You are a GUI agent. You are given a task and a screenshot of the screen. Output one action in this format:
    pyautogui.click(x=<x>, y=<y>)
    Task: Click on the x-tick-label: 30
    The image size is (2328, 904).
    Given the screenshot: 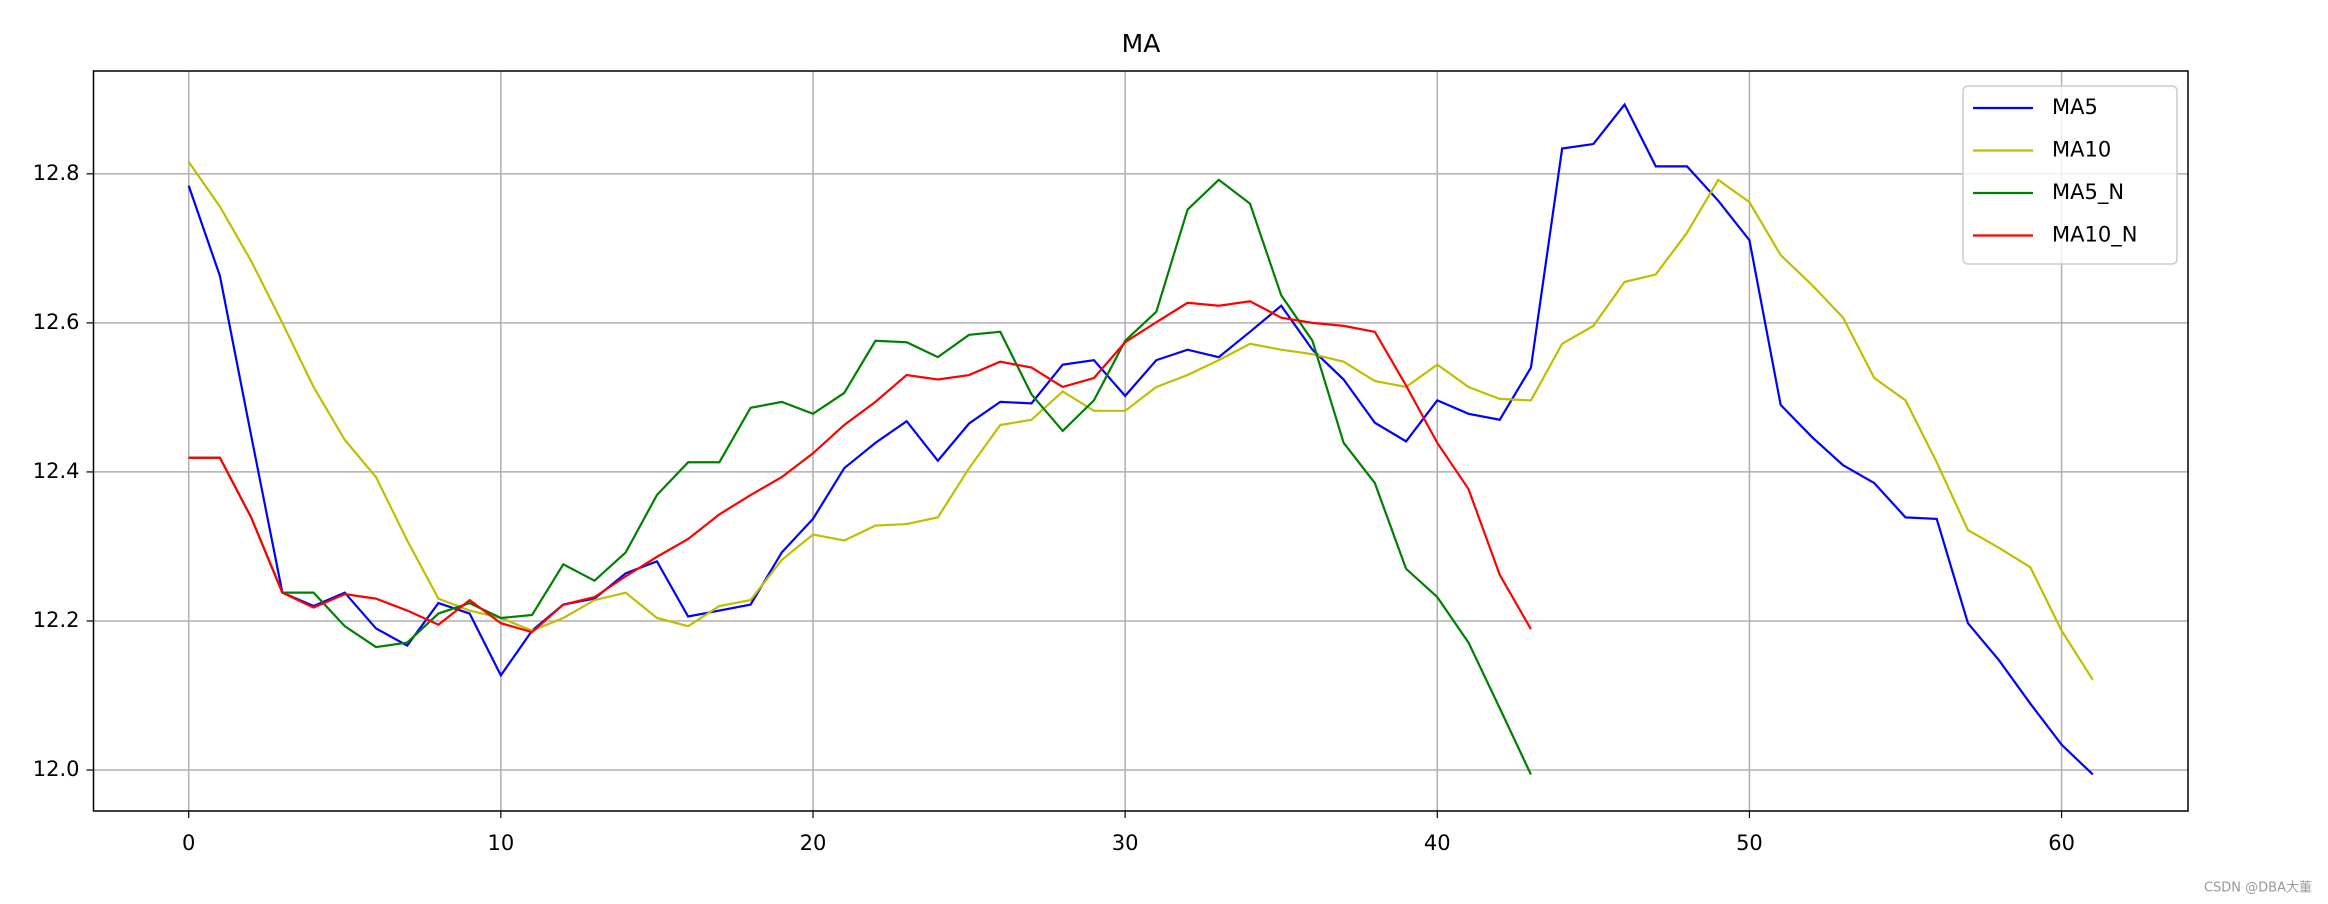 What is the action you would take?
    pyautogui.click(x=1125, y=843)
    